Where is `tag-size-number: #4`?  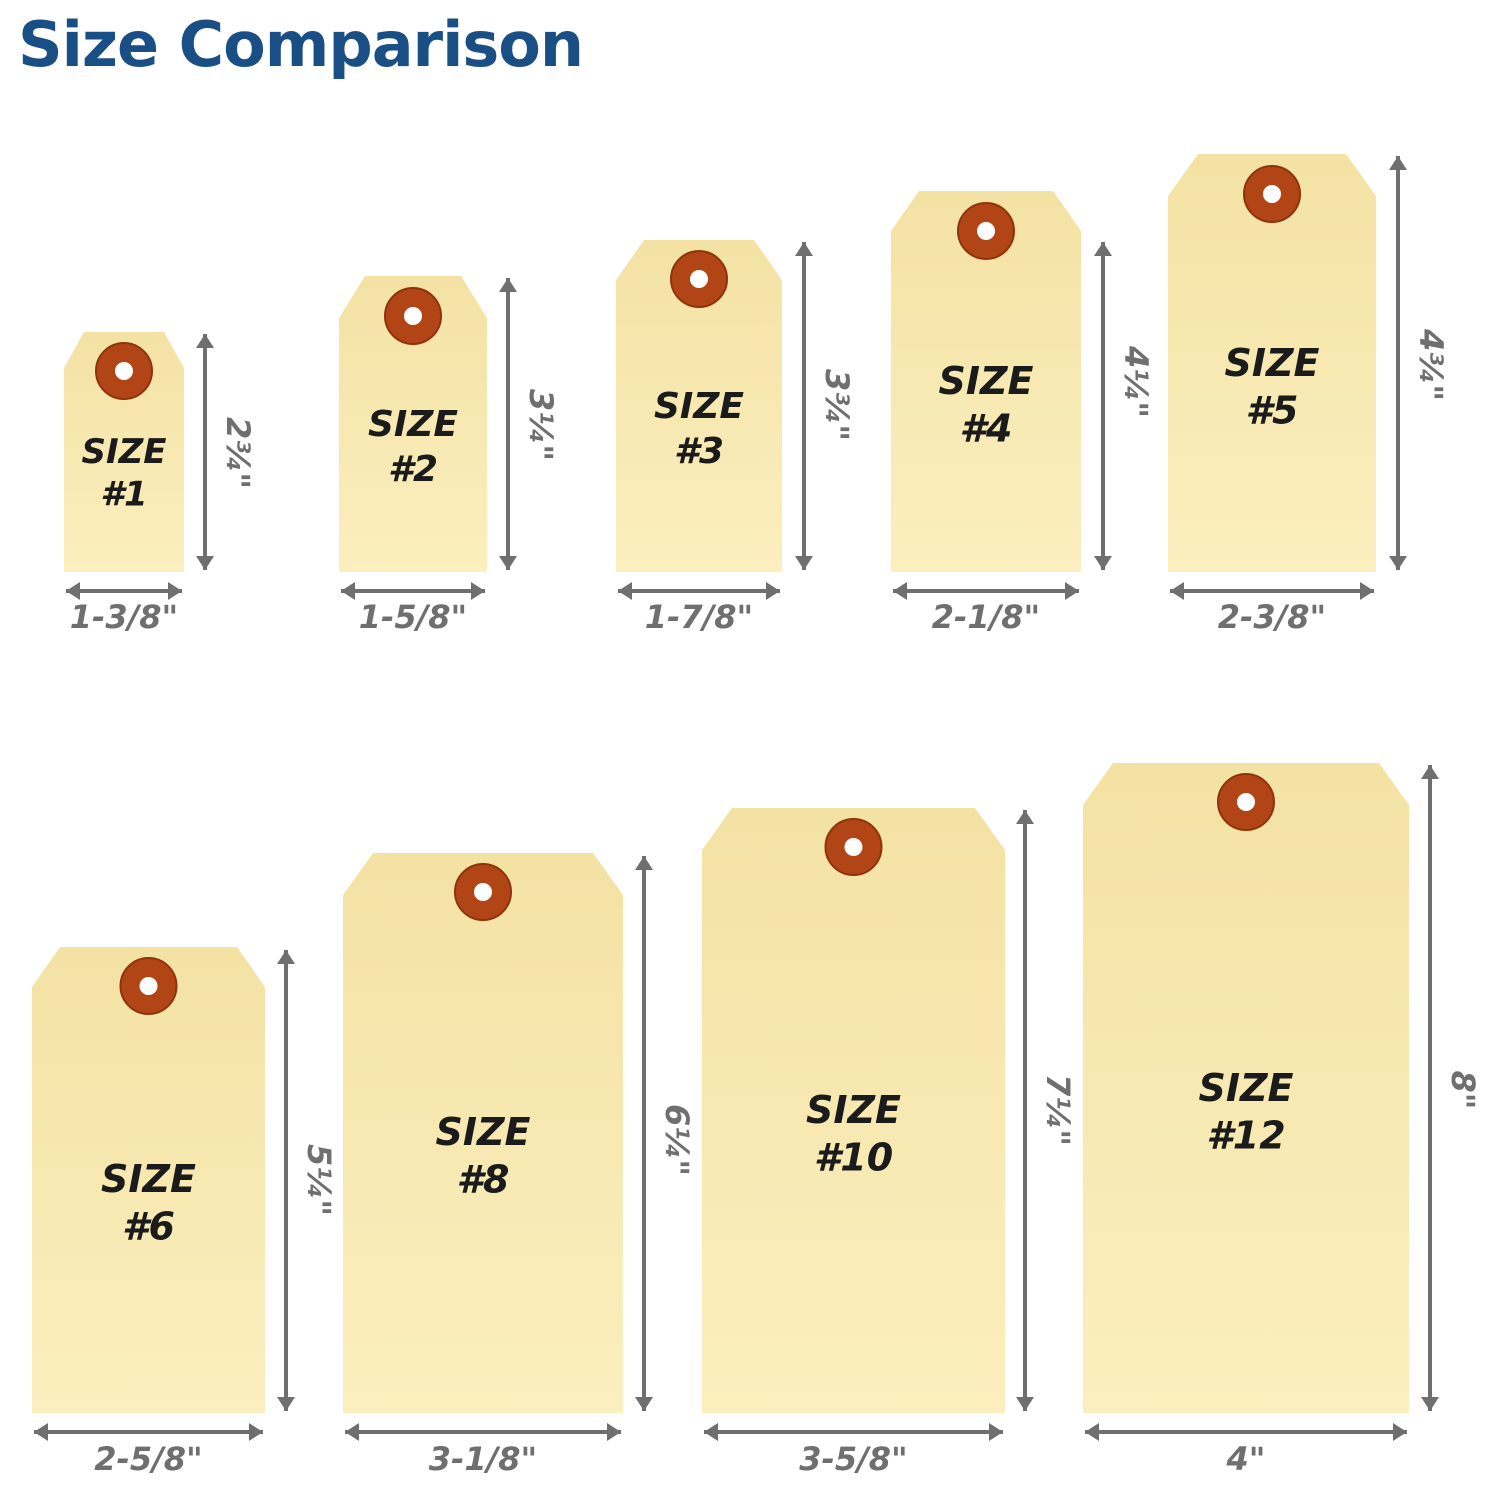
tag-size-number: #4 is located at coordinates (986, 429).